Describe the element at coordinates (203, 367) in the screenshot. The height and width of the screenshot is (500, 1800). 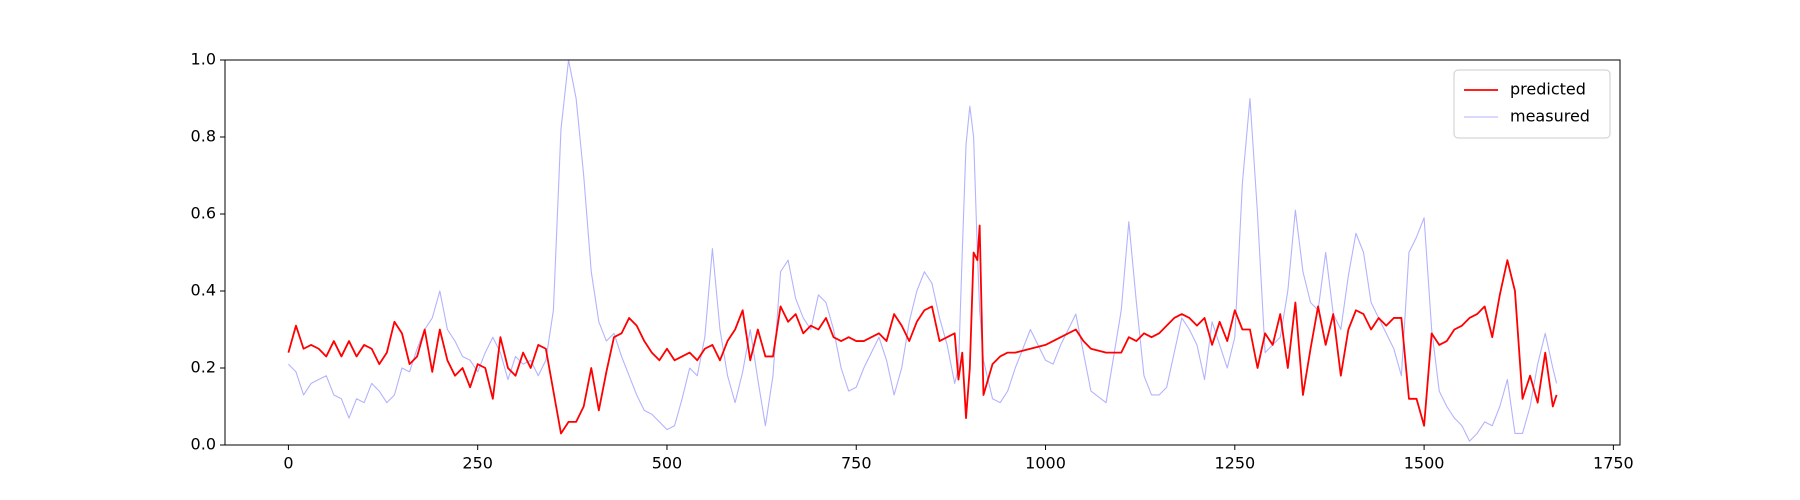
I see `y-tick-label: 0.2` at that location.